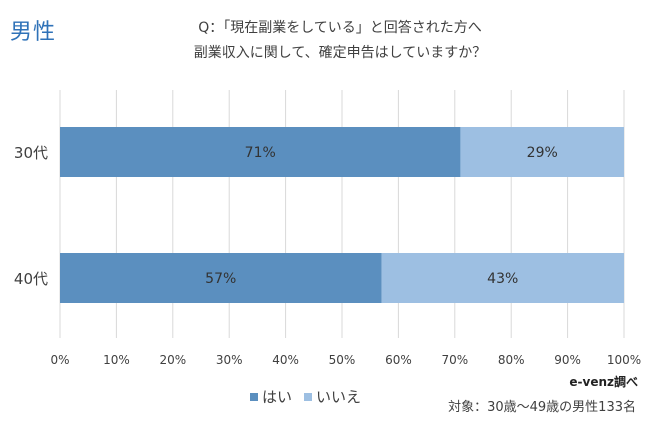  Describe the element at coordinates (567, 360) in the screenshot. I see `x-tick-label: 90%` at that location.